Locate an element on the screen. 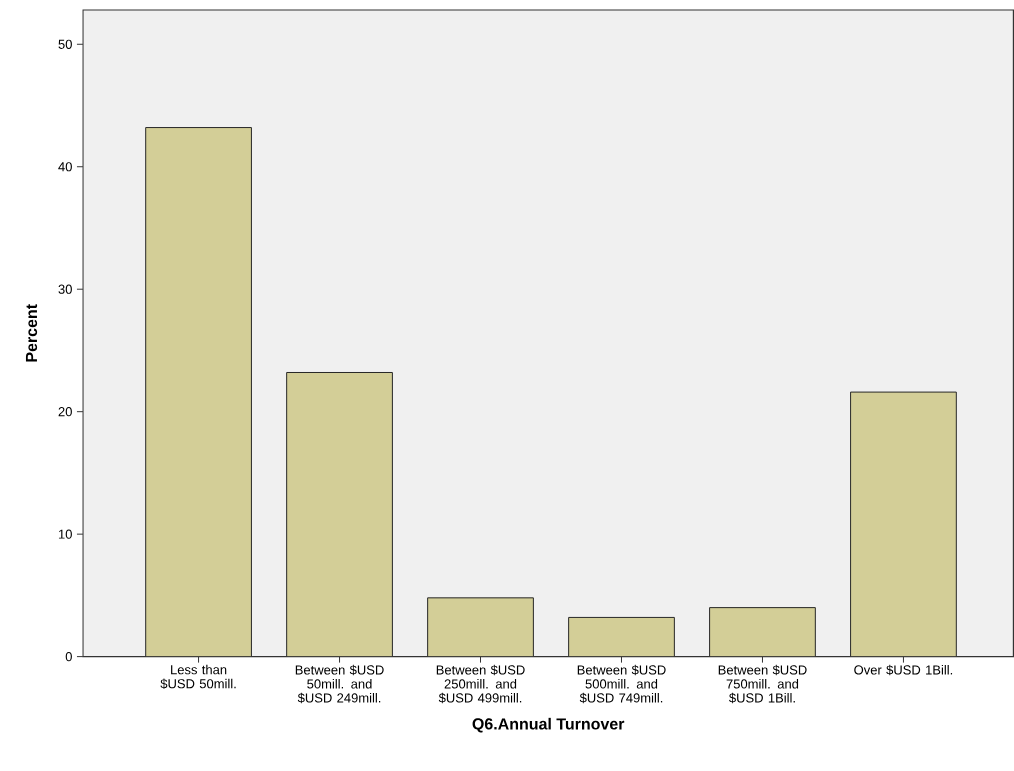  x-tick-label: Less than $USD 50mill. is located at coordinates (198, 677).